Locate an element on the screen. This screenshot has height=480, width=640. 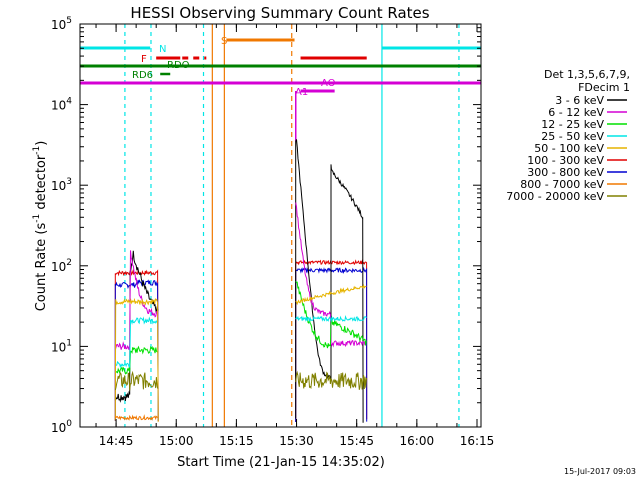
x-tick-label: 15:30 is located at coordinates (296, 441).